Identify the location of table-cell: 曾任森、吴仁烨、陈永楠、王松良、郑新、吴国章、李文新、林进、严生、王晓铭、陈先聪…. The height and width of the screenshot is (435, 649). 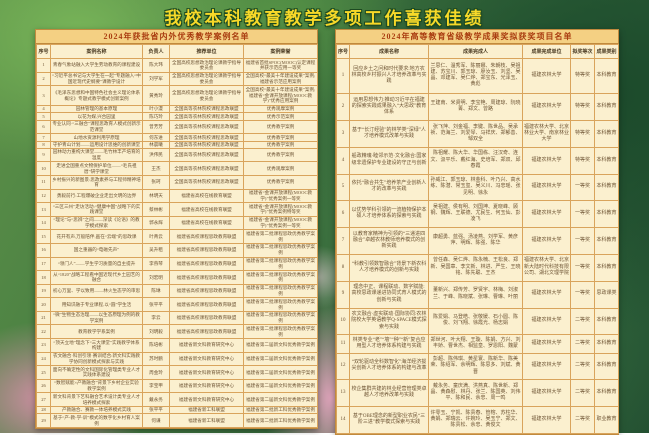
(475, 267).